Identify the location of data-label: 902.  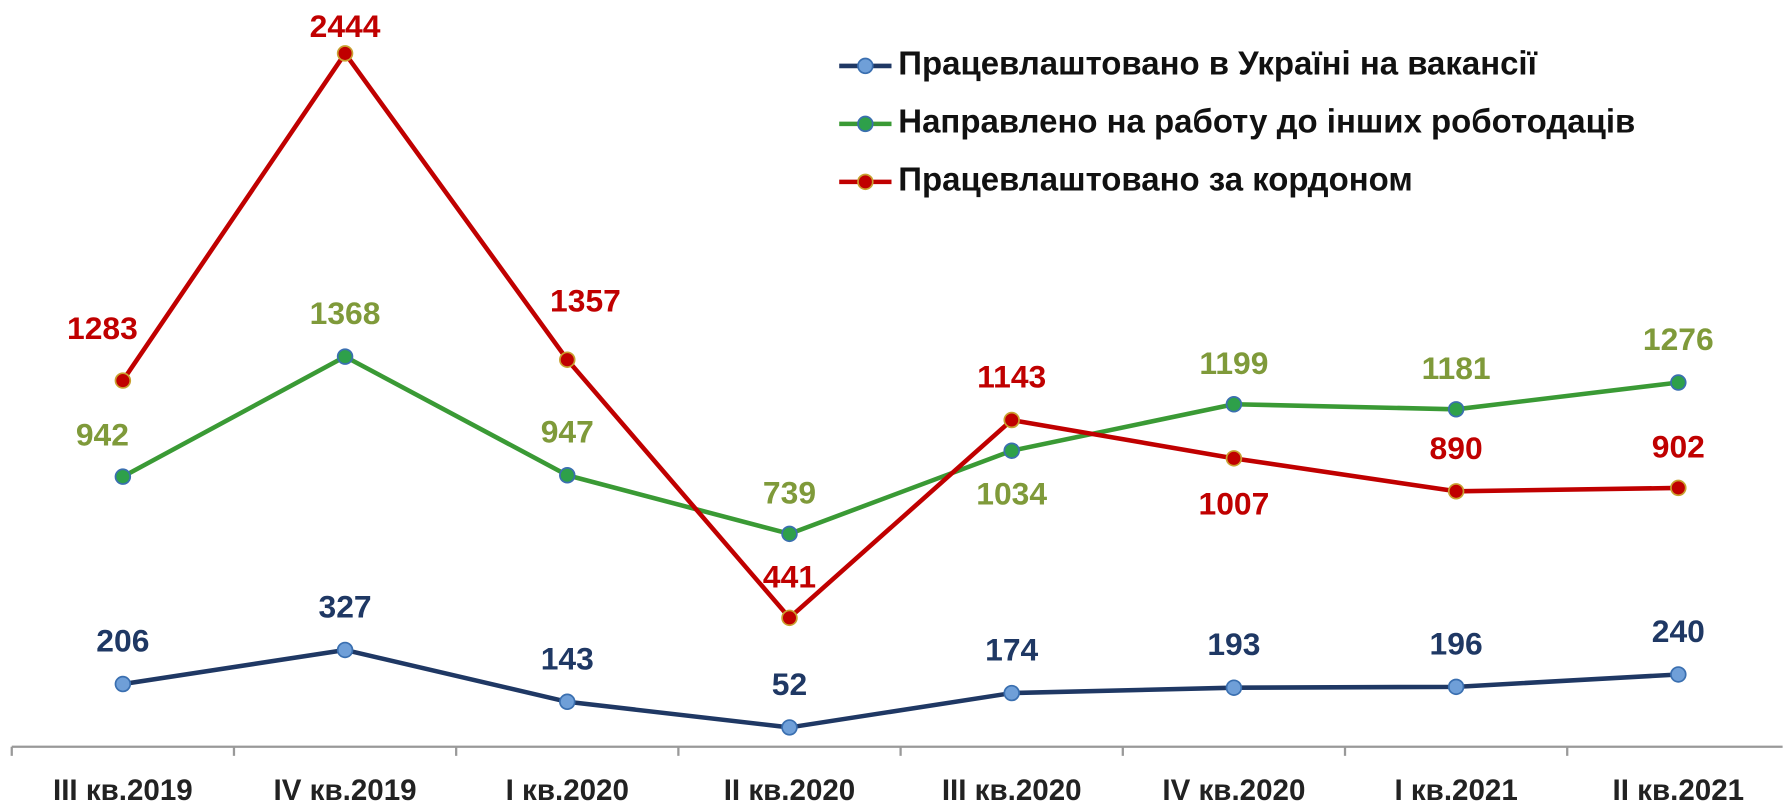
(1678, 447).